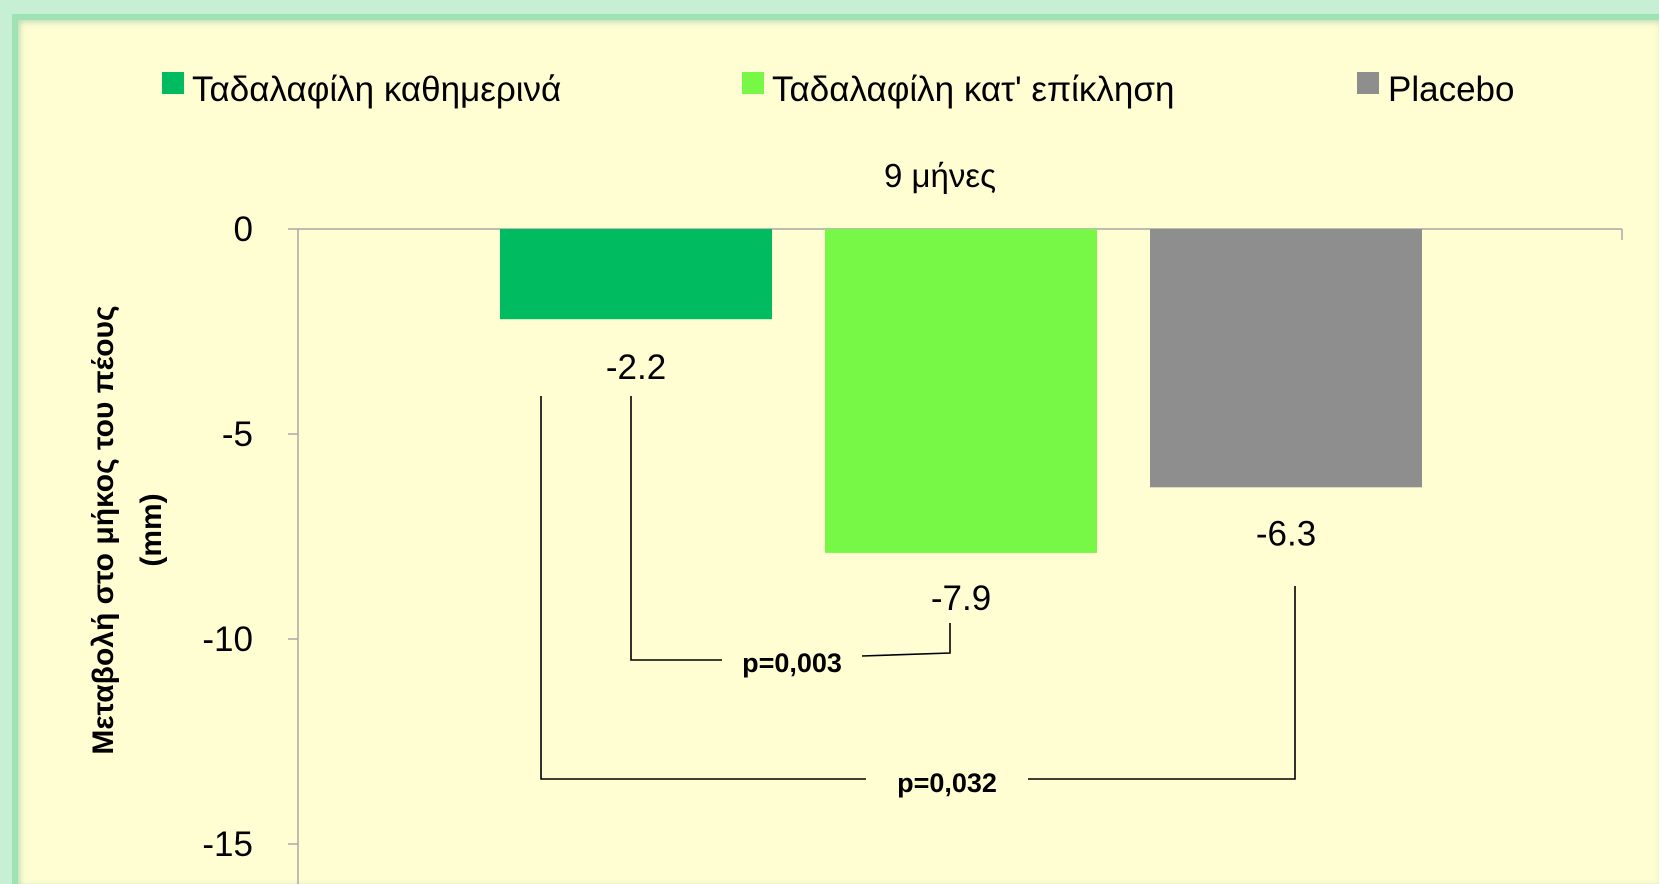 The height and width of the screenshot is (884, 1659). I want to click on p-value-label: p=0,032, so click(947, 783).